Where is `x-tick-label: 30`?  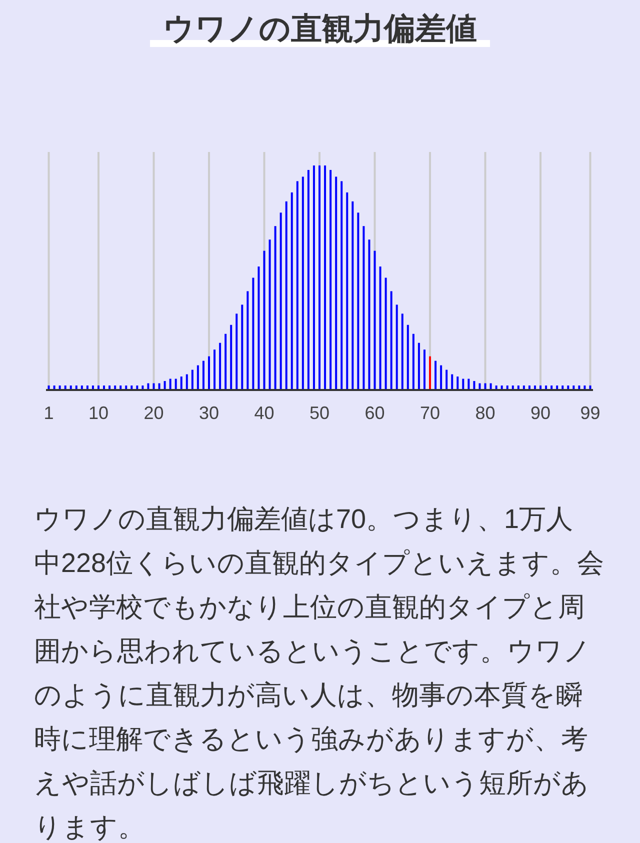
x-tick-label: 30 is located at coordinates (209, 413).